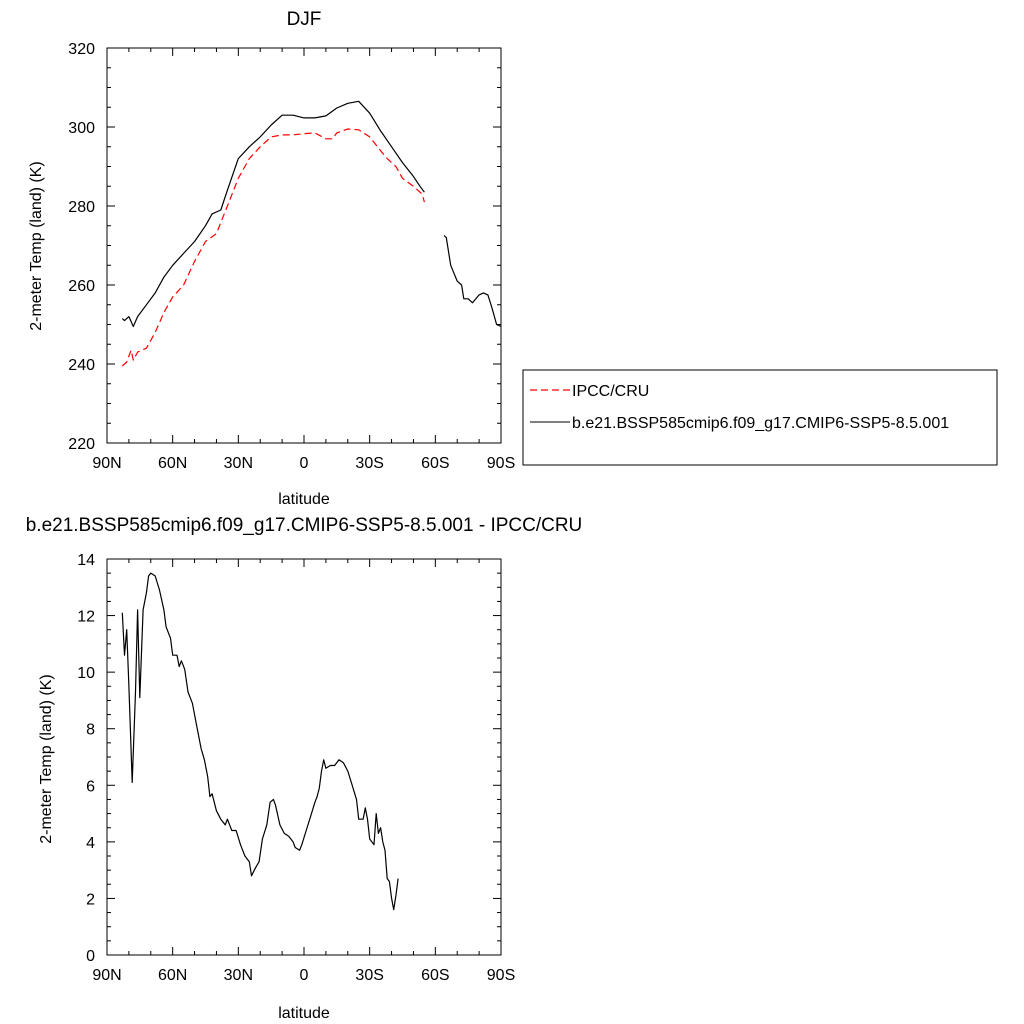 The height and width of the screenshot is (1024, 1024). Describe the element at coordinates (90, 956) in the screenshot. I see `bottom-ytick-label: 0` at that location.